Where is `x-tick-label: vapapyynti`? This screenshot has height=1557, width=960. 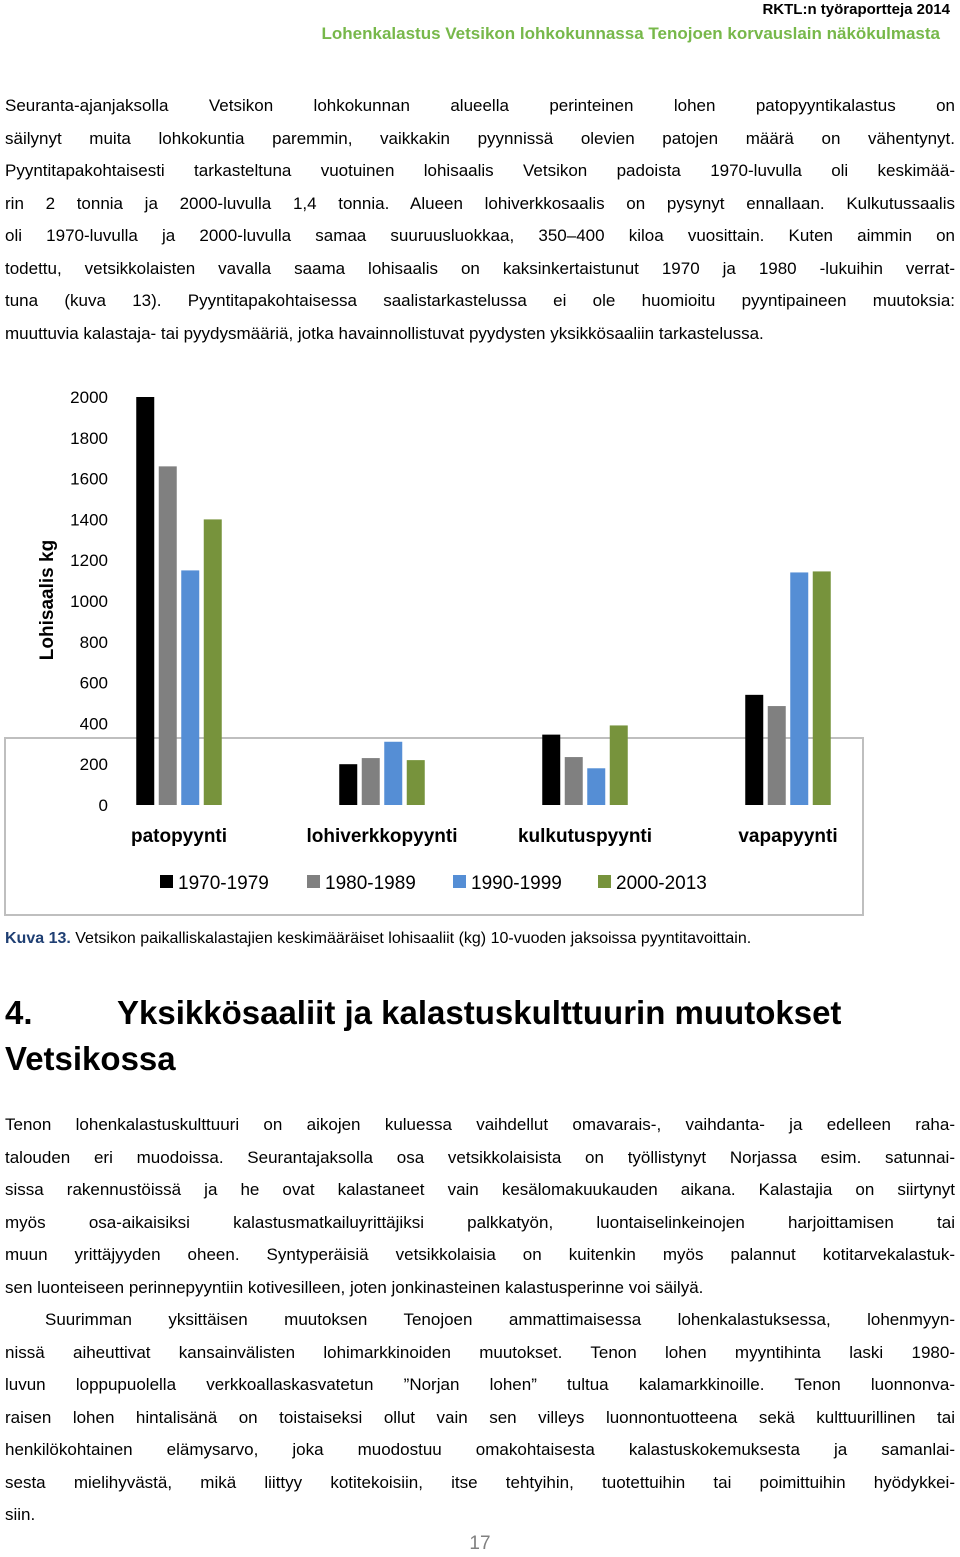 x-tick-label: vapapyynti is located at coordinates (787, 836).